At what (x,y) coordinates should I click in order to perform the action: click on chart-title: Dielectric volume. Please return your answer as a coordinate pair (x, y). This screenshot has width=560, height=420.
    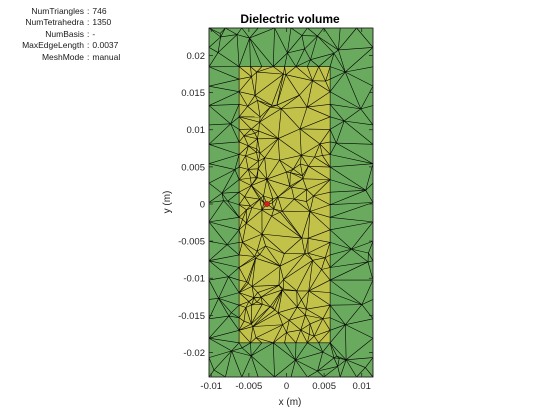
    Looking at the image, I should click on (290, 19).